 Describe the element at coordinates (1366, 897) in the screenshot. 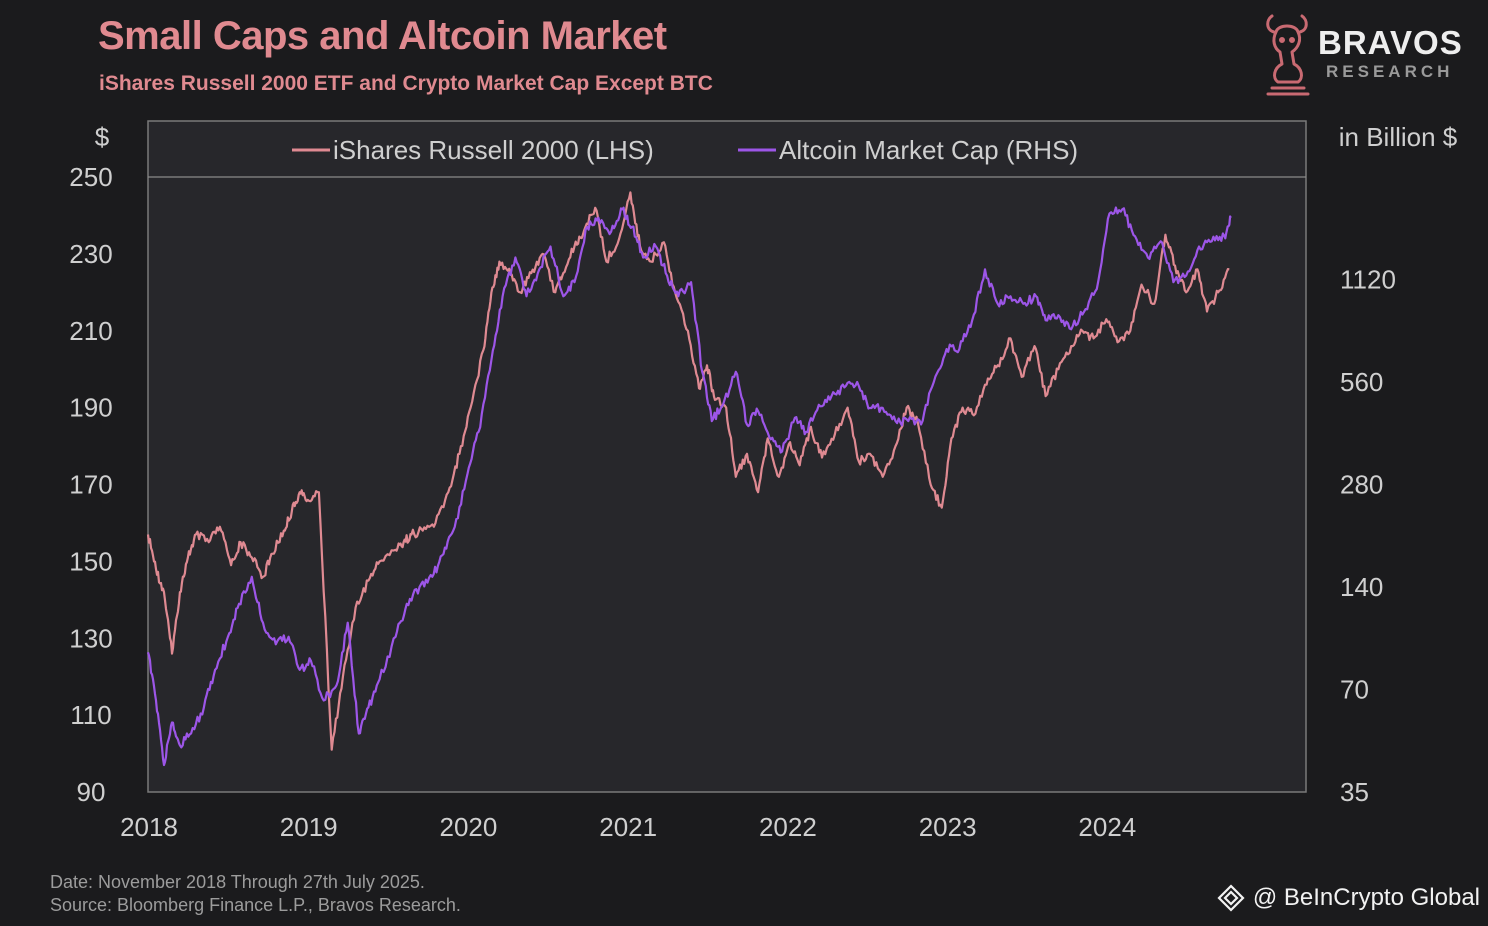

I see `watermark-text: @ BeInCrypto Global` at that location.